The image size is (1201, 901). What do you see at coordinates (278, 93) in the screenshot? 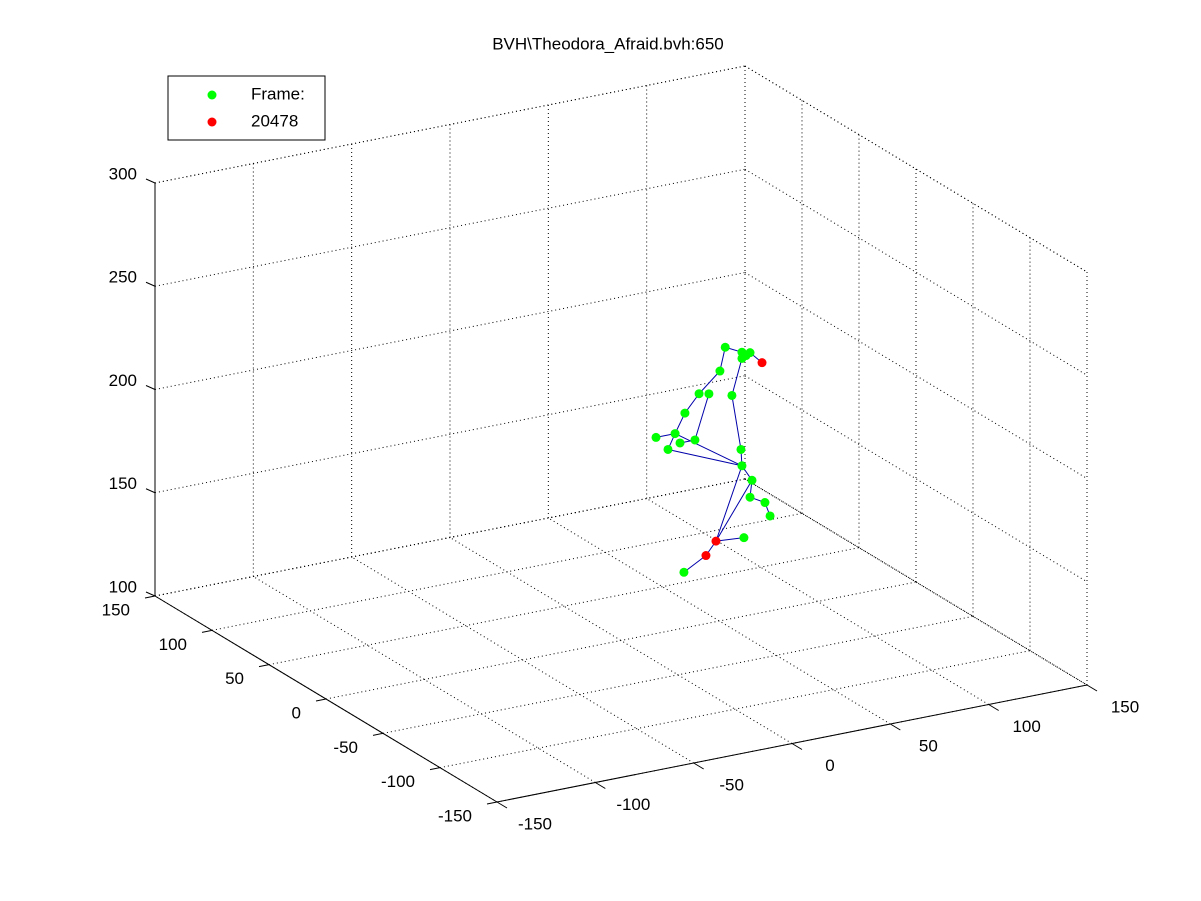
I see `legend-label: Frame:` at bounding box center [278, 93].